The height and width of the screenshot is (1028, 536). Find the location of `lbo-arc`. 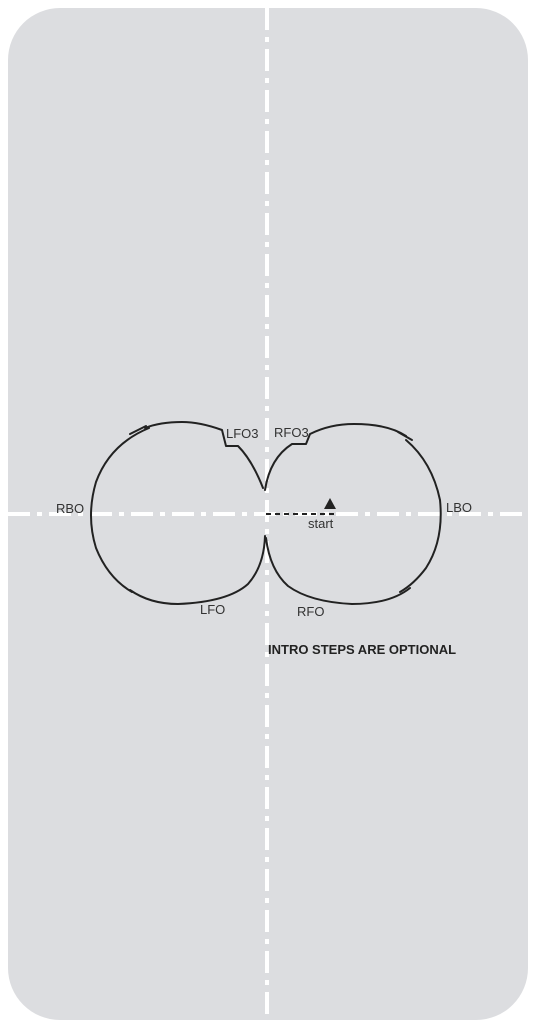

lbo-arc is located at coordinates (420, 516).